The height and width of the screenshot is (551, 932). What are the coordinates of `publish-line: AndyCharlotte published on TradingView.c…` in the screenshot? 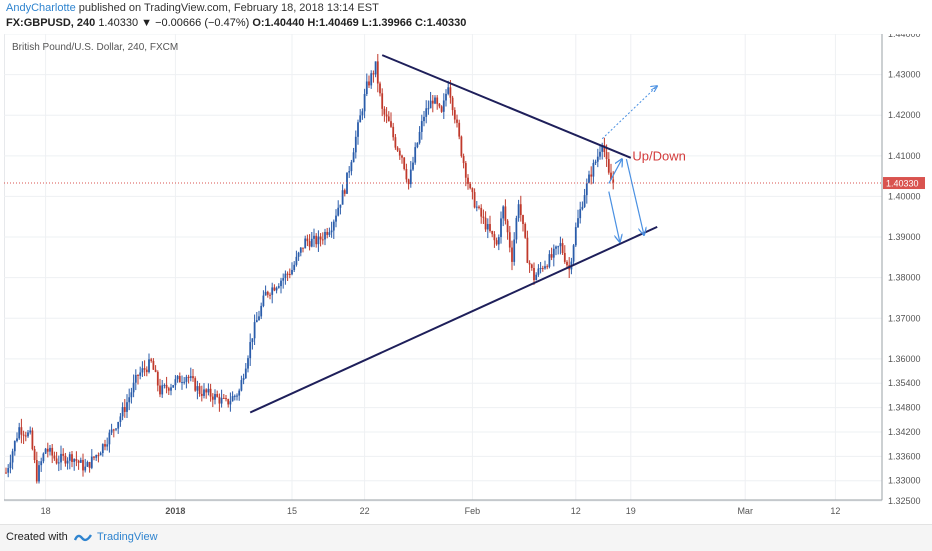 It's located at (192, 8).